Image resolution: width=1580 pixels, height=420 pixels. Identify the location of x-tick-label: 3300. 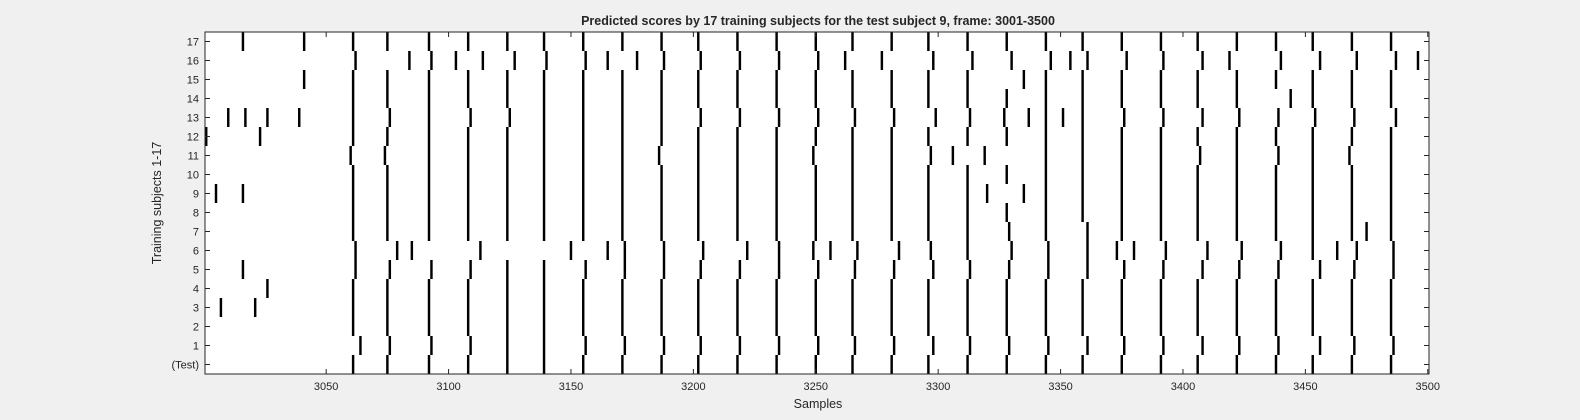
(938, 387).